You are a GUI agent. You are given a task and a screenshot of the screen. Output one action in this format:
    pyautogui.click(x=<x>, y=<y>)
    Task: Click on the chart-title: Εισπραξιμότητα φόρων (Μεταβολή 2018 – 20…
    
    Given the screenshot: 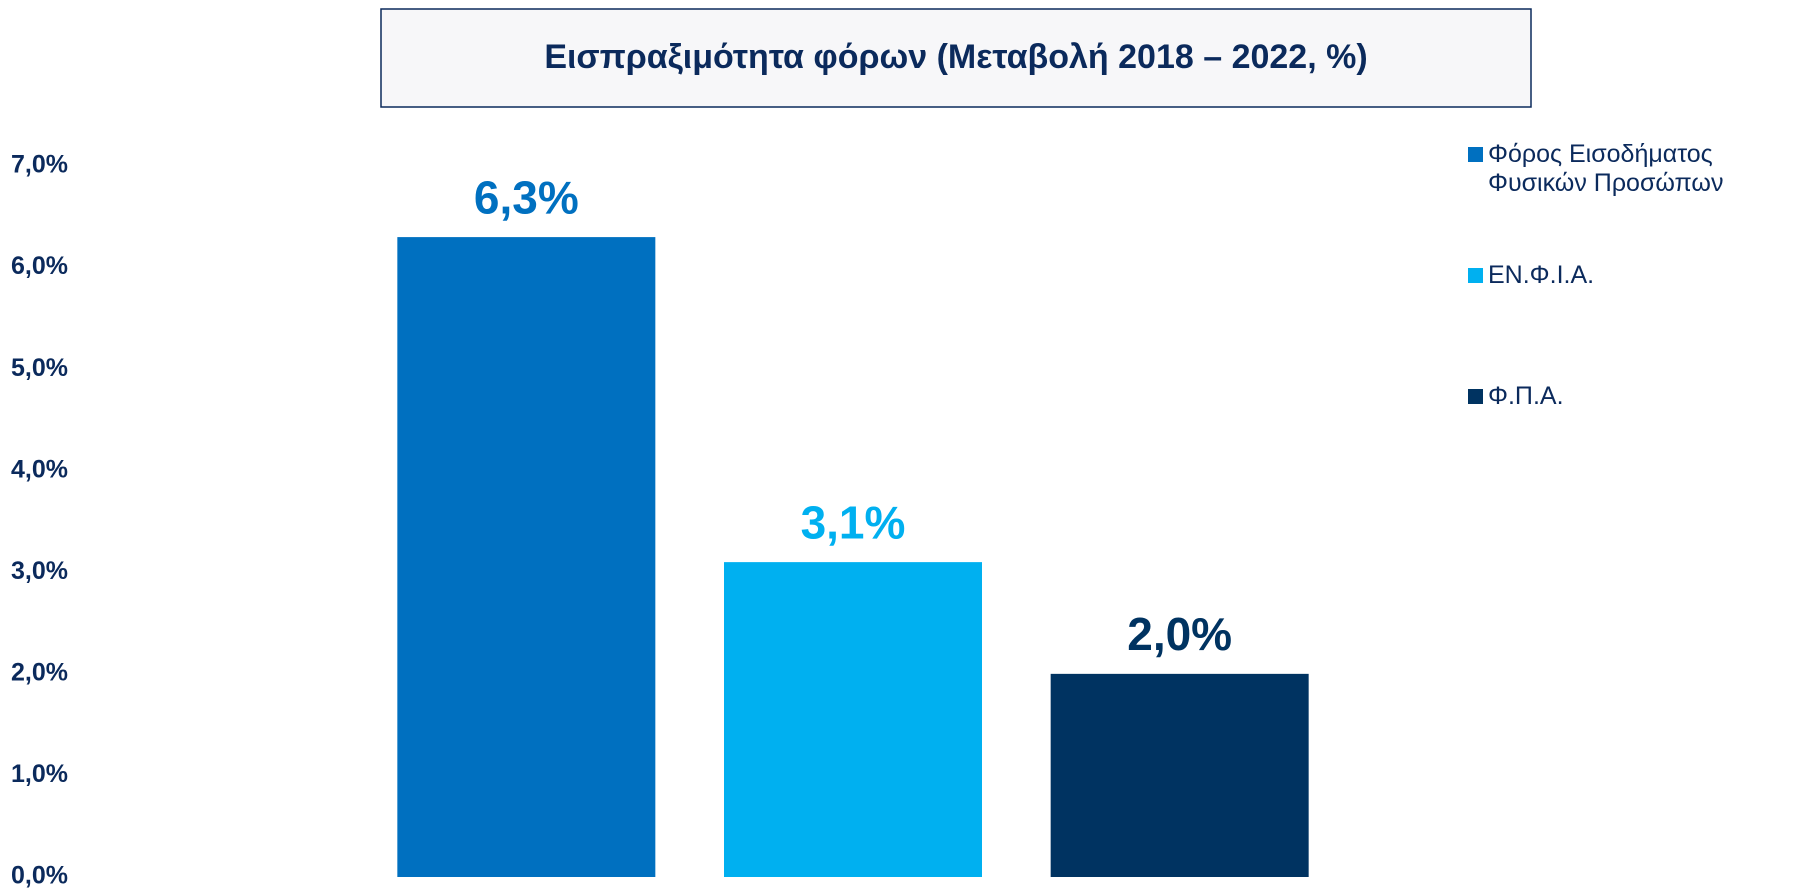 What is the action you would take?
    pyautogui.click(x=955, y=57)
    